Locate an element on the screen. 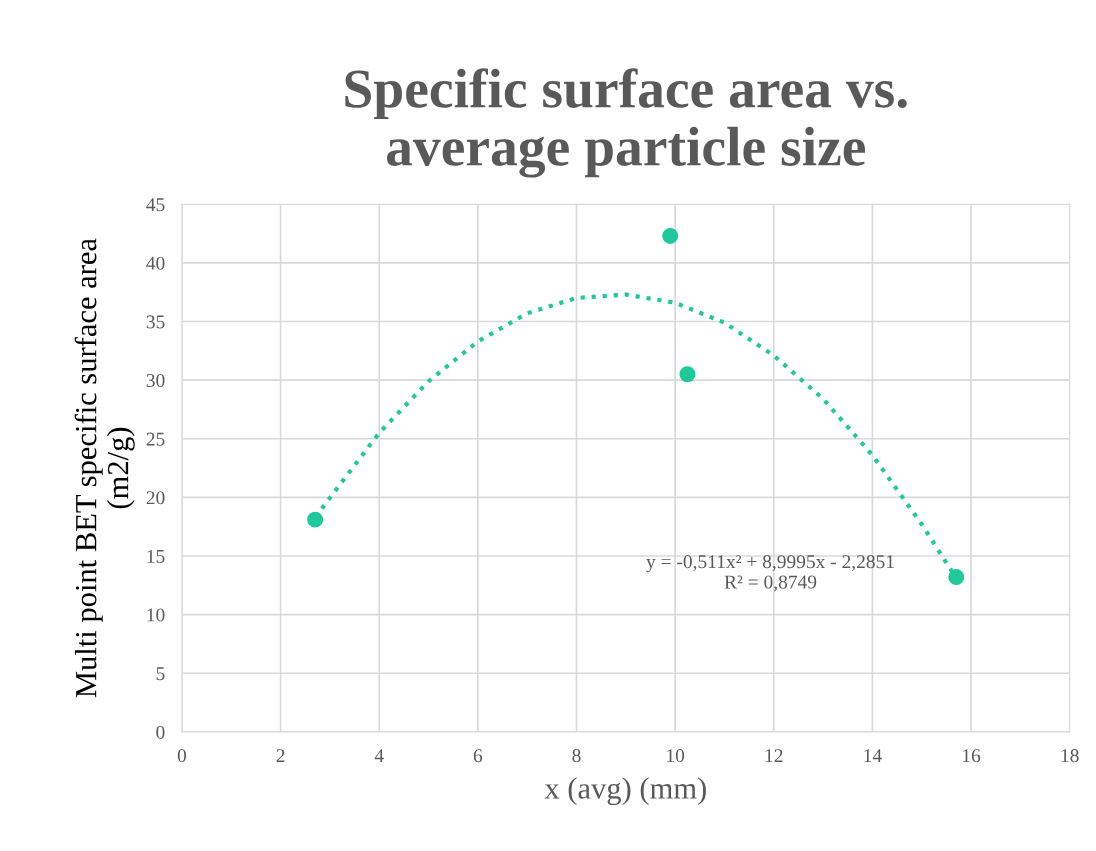 This screenshot has height=851, width=1096. y-tick-label: 15 is located at coordinates (156, 556).